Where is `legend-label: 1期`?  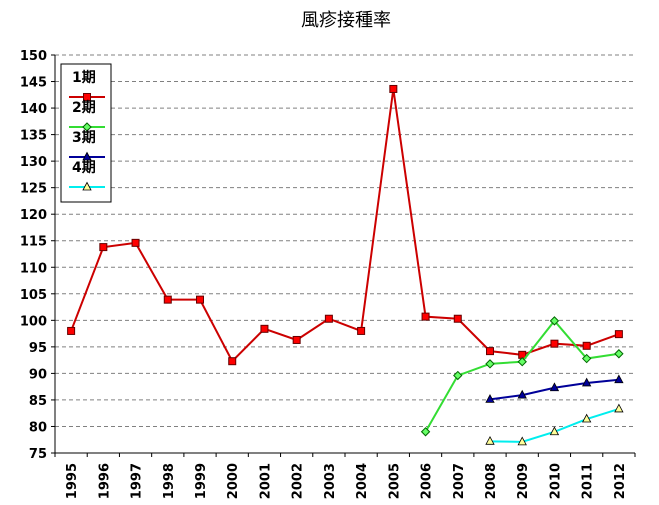
legend-label: 1期 is located at coordinates (84, 78).